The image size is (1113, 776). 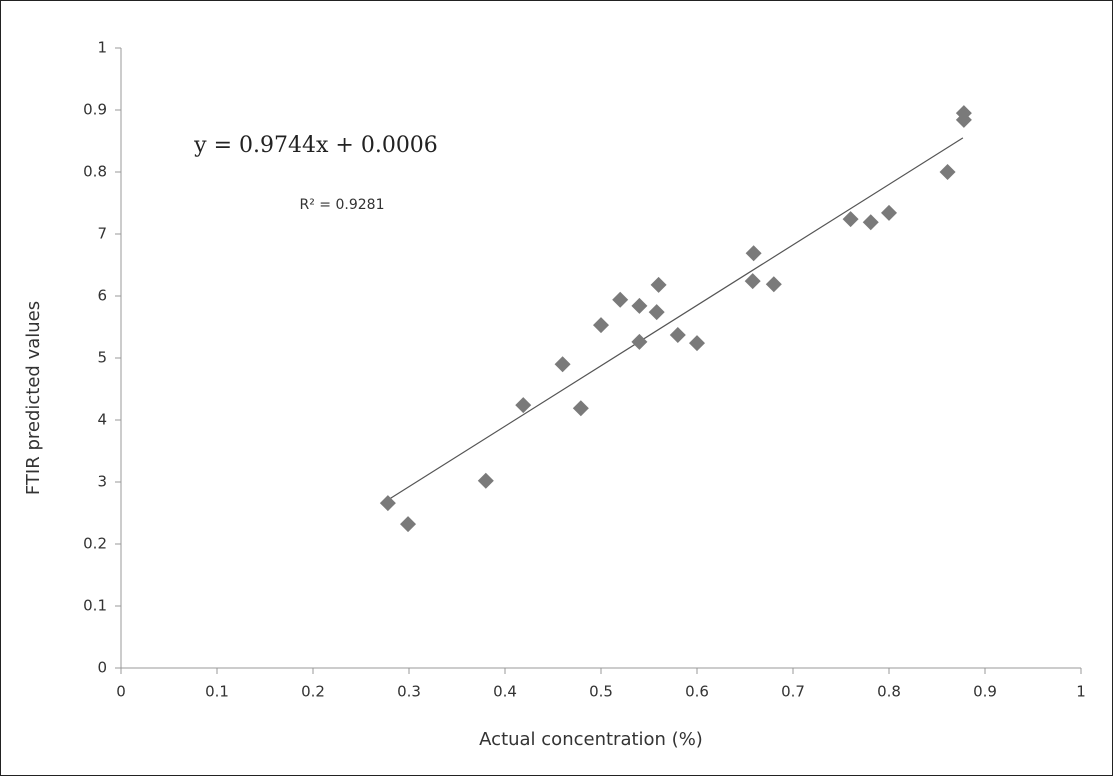 What do you see at coordinates (1081, 692) in the screenshot?
I see `x-tick-label: 1` at bounding box center [1081, 692].